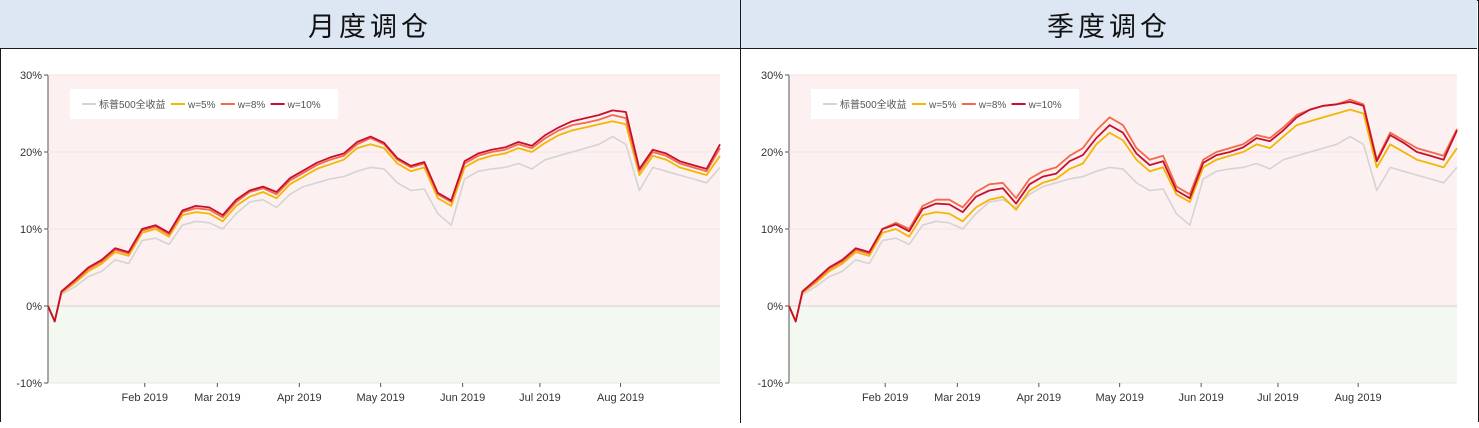  I want to click on panel-title-monthly: 月度调仓, so click(370, 24).